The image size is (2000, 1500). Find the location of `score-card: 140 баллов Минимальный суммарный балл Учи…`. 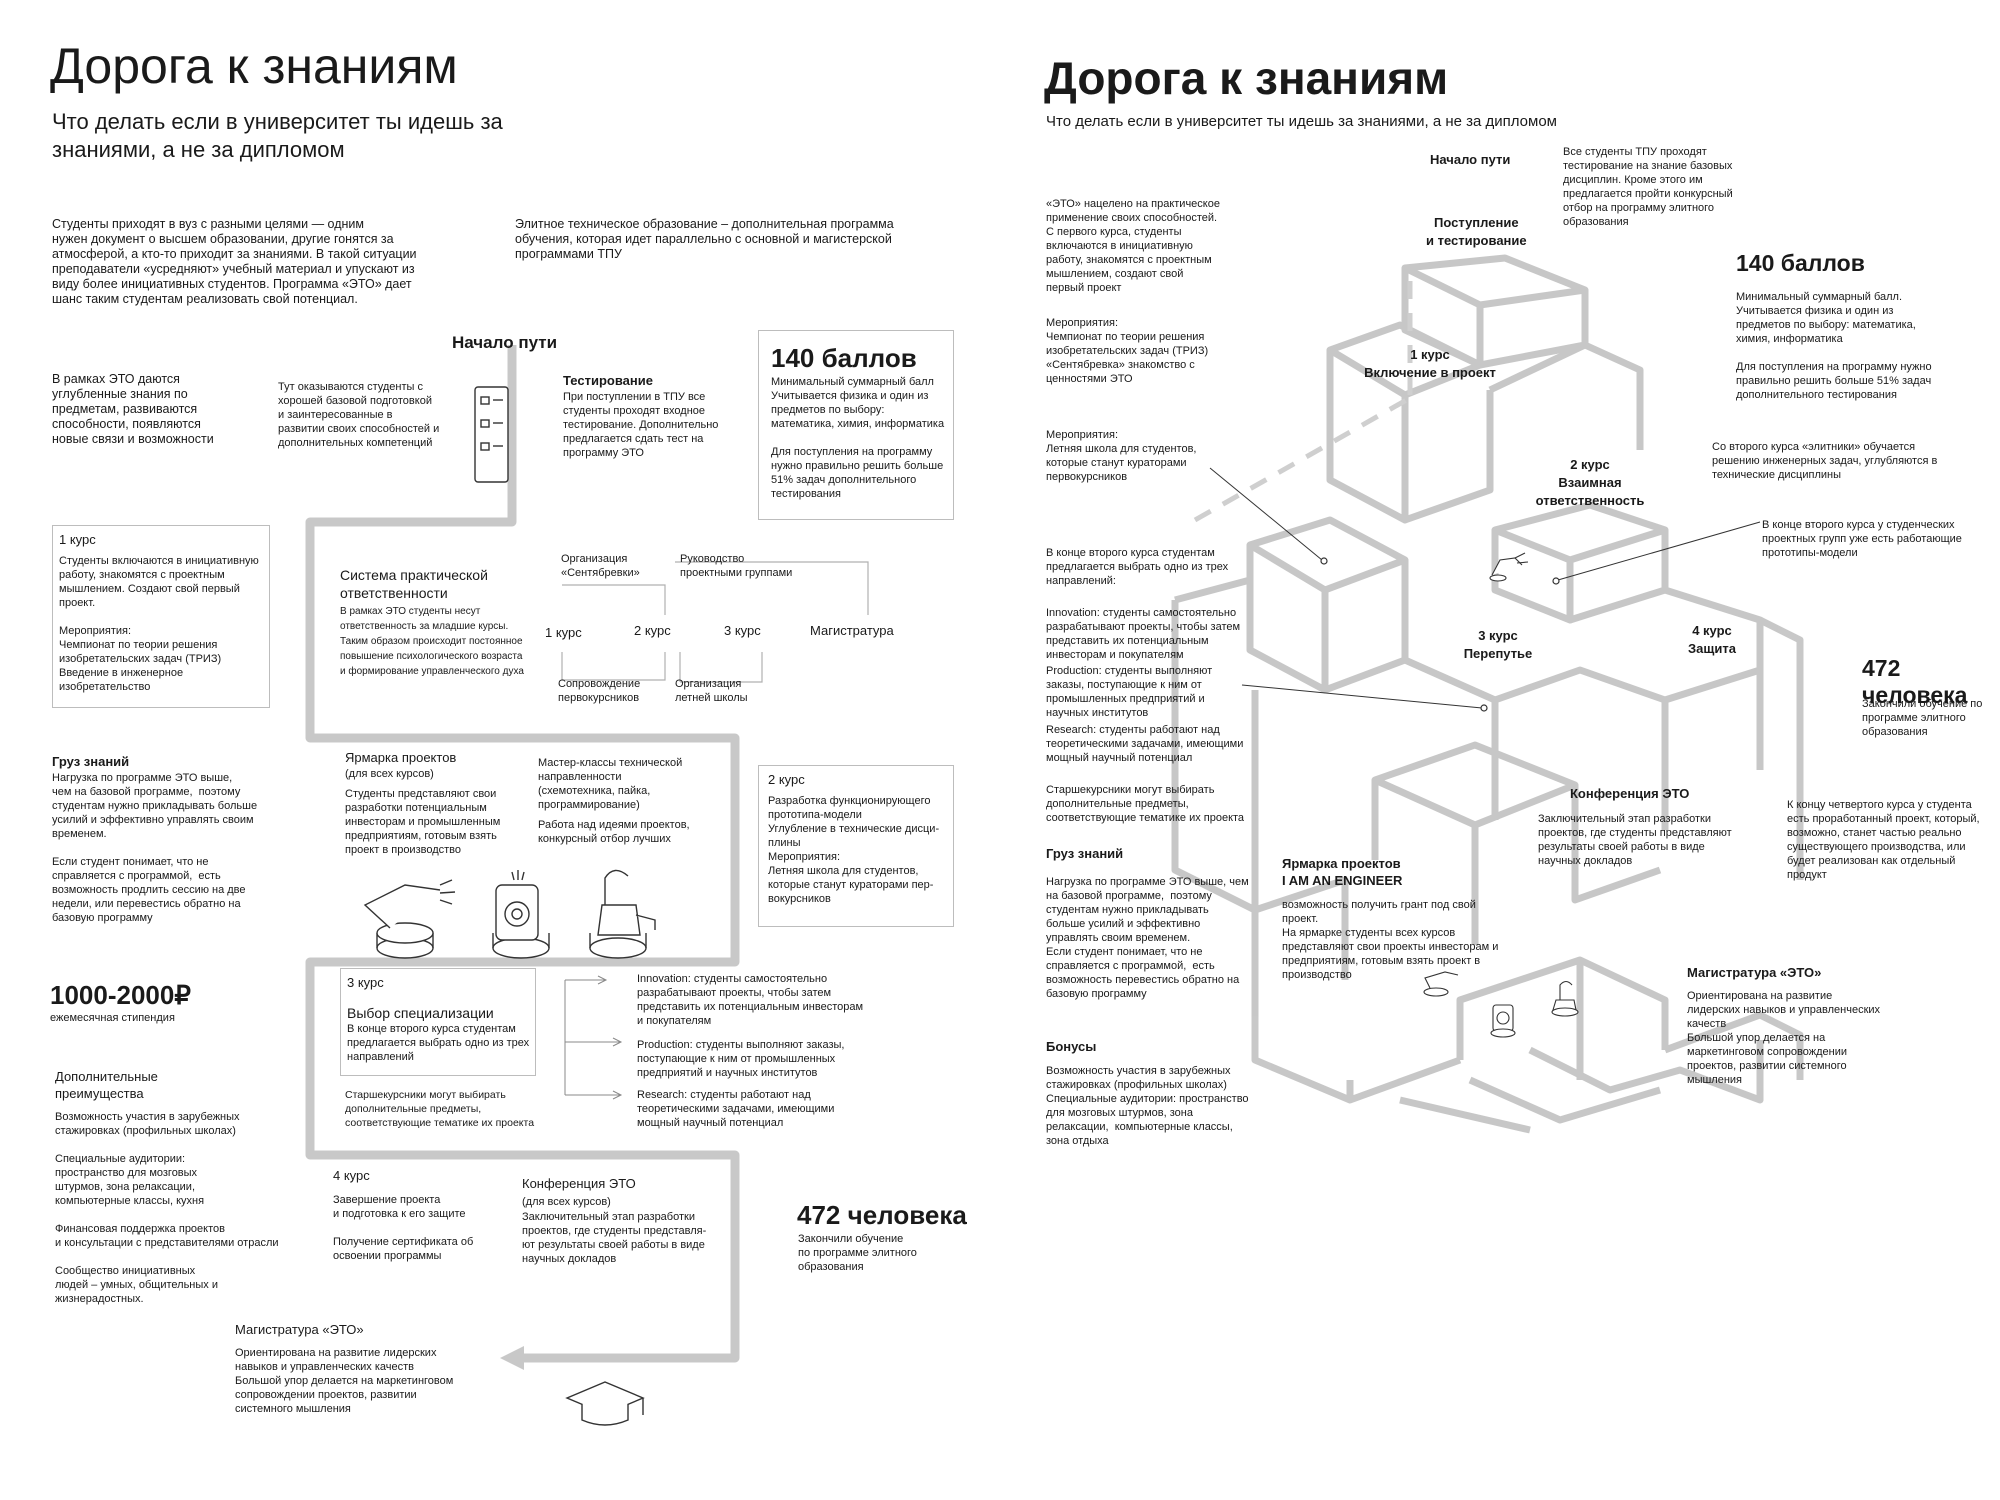

score-card: 140 баллов Минимальный суммарный балл Учи… is located at coordinates (856, 425).